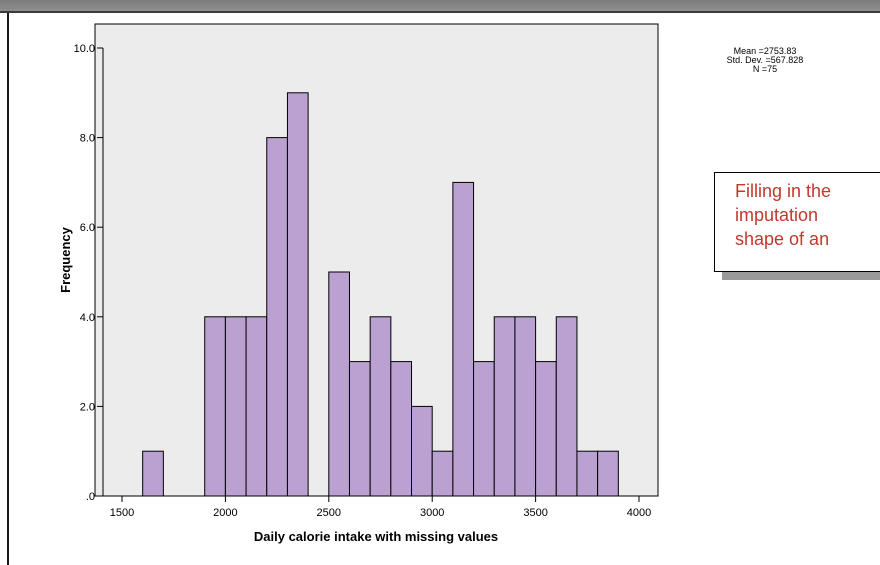 The height and width of the screenshot is (565, 880). What do you see at coordinates (87, 139) in the screenshot?
I see `y-tick-label: 8.0` at bounding box center [87, 139].